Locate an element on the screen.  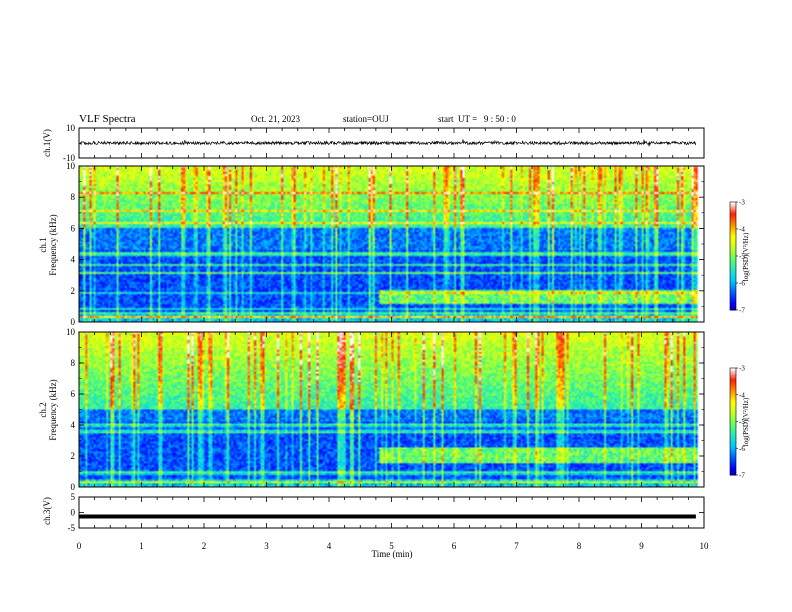
ch1-colorbar: -3 -4 -5 -6 -7 is located at coordinates (737, 257).